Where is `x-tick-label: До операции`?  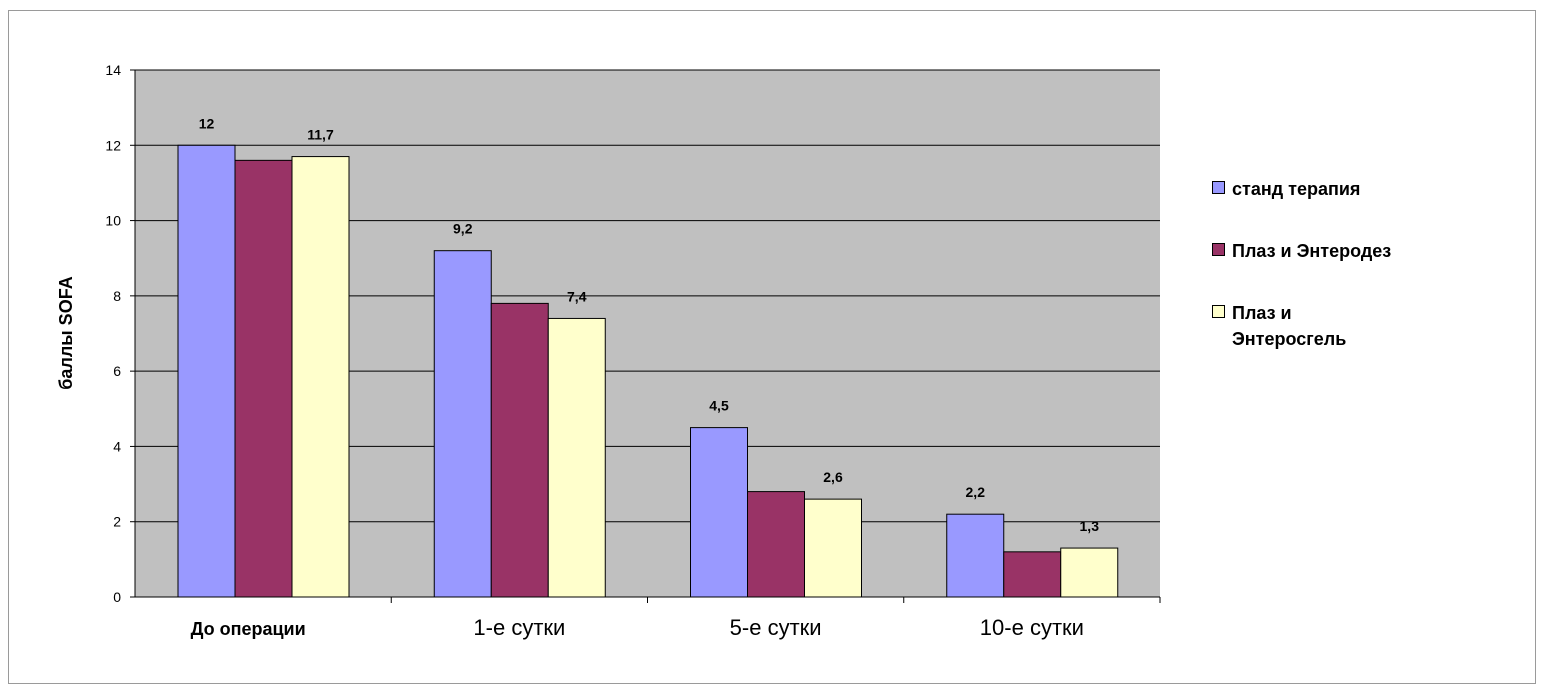
x-tick-label: До операции is located at coordinates (248, 629).